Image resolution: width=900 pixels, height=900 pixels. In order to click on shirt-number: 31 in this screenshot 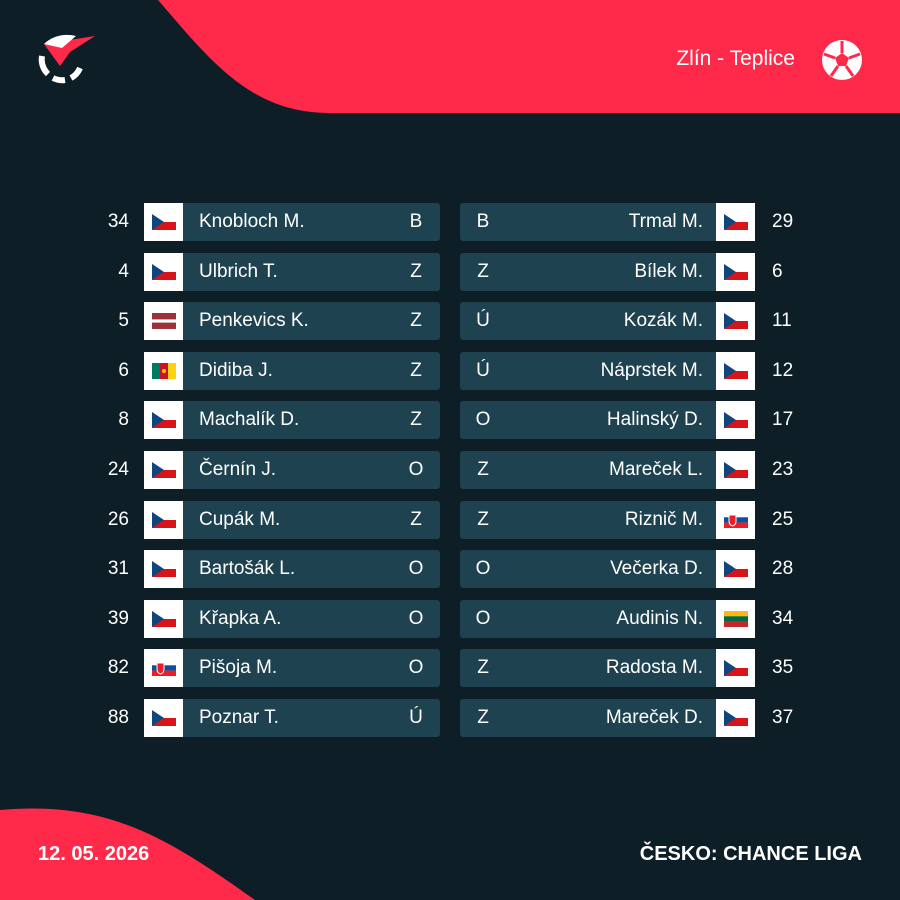, I will do `click(118, 569)`.